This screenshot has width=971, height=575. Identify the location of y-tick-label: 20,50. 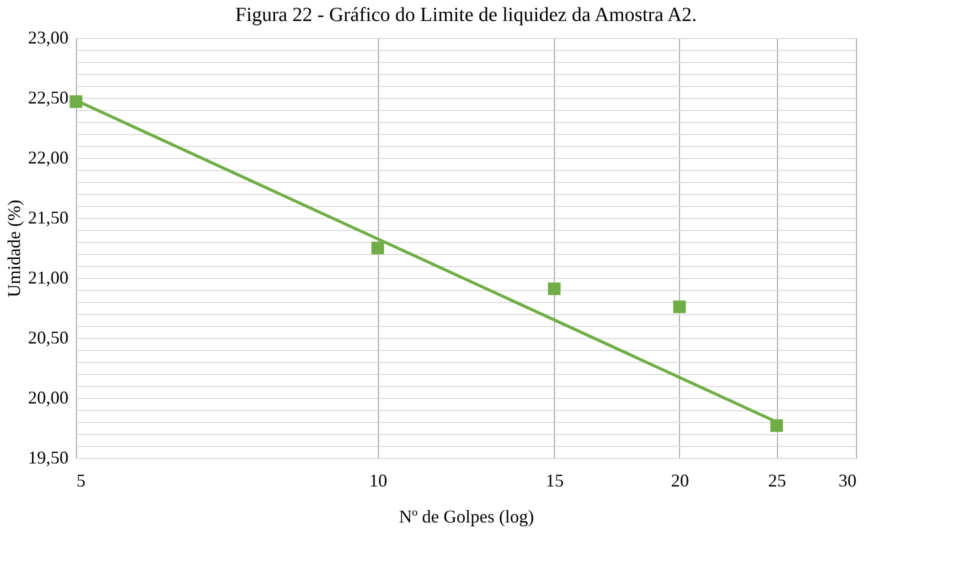
(48, 338).